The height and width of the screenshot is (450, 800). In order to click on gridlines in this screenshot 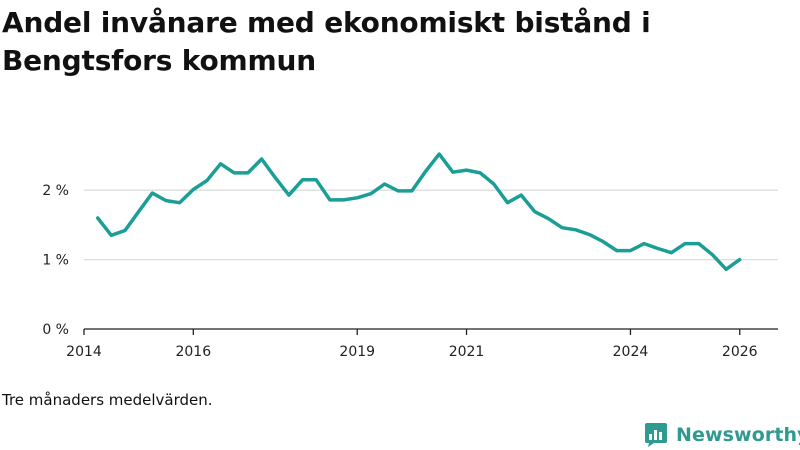, I will do `click(431, 225)`.